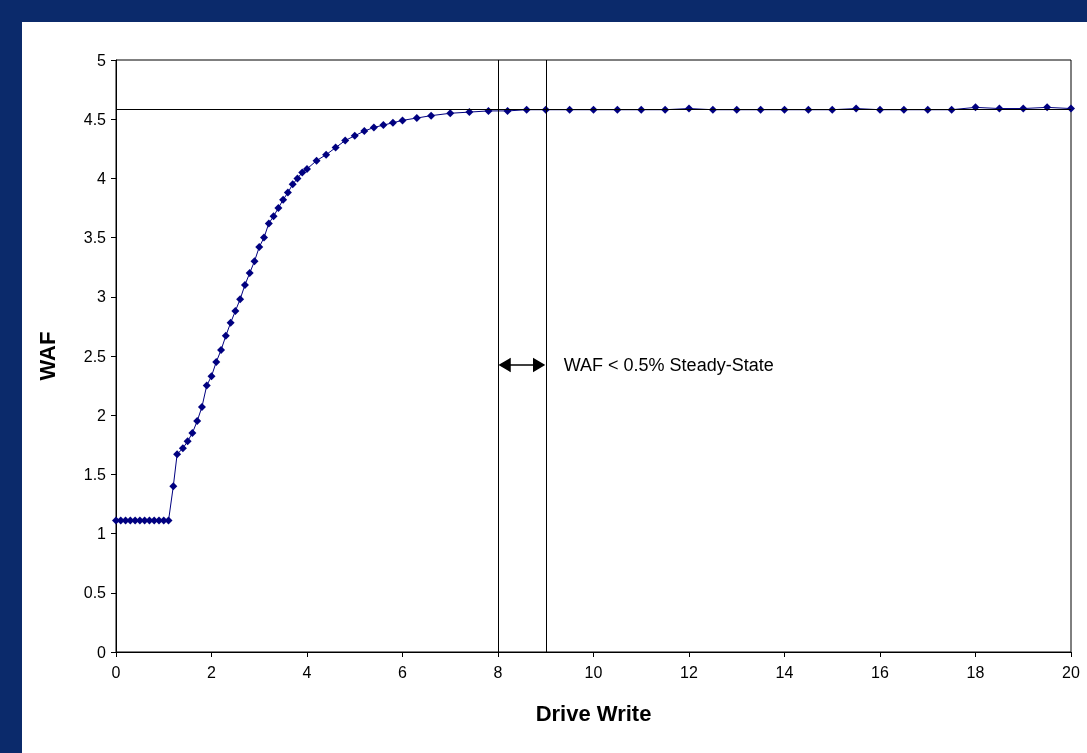 The width and height of the screenshot is (1087, 753). Describe the element at coordinates (102, 178) in the screenshot. I see `y-tick-label: 4` at that location.